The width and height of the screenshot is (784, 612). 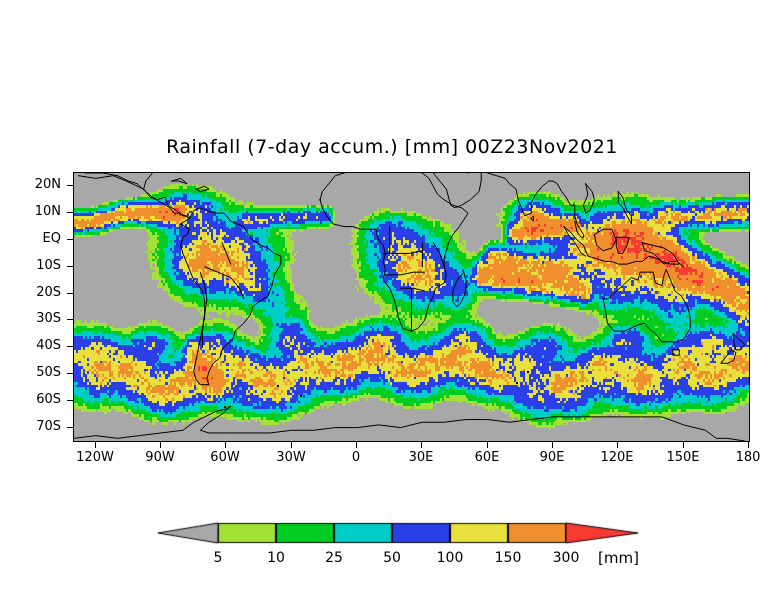 I want to click on colorbar-tick-label: 10, so click(x=276, y=558).